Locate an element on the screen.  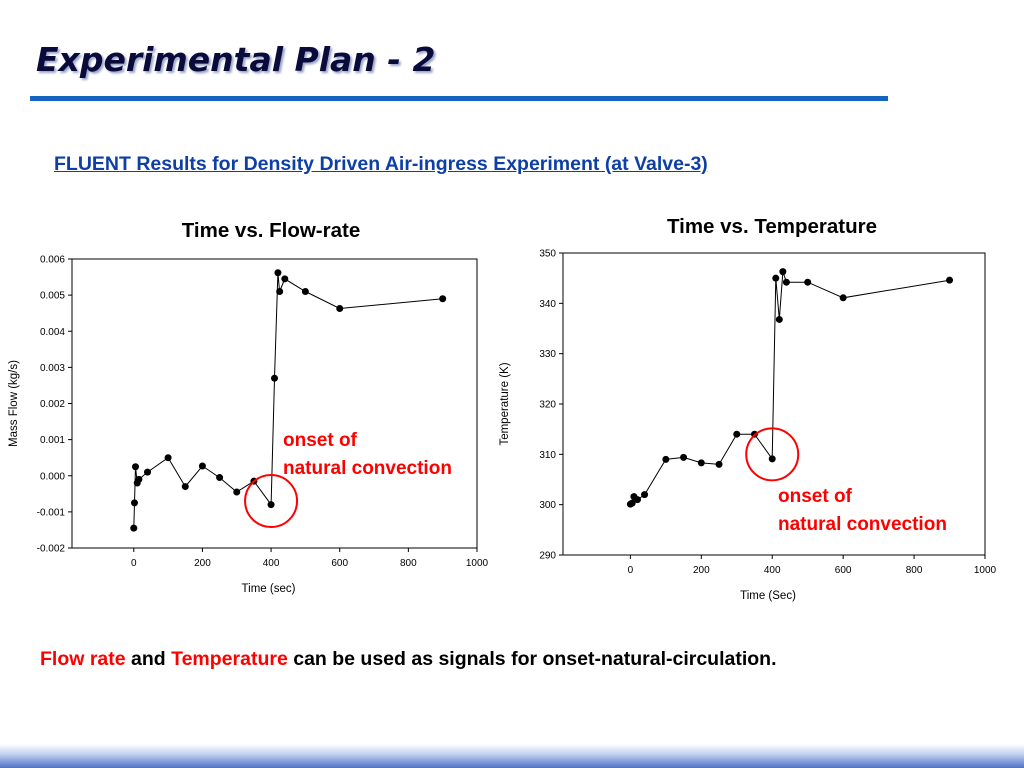
temperature-y-tick-label: 350 is located at coordinates (547, 254).